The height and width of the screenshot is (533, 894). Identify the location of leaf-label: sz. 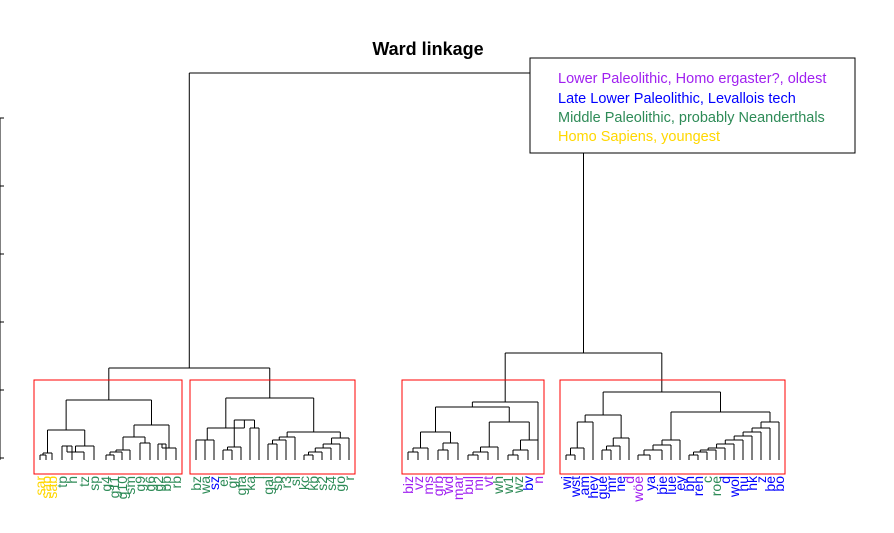
(214, 483).